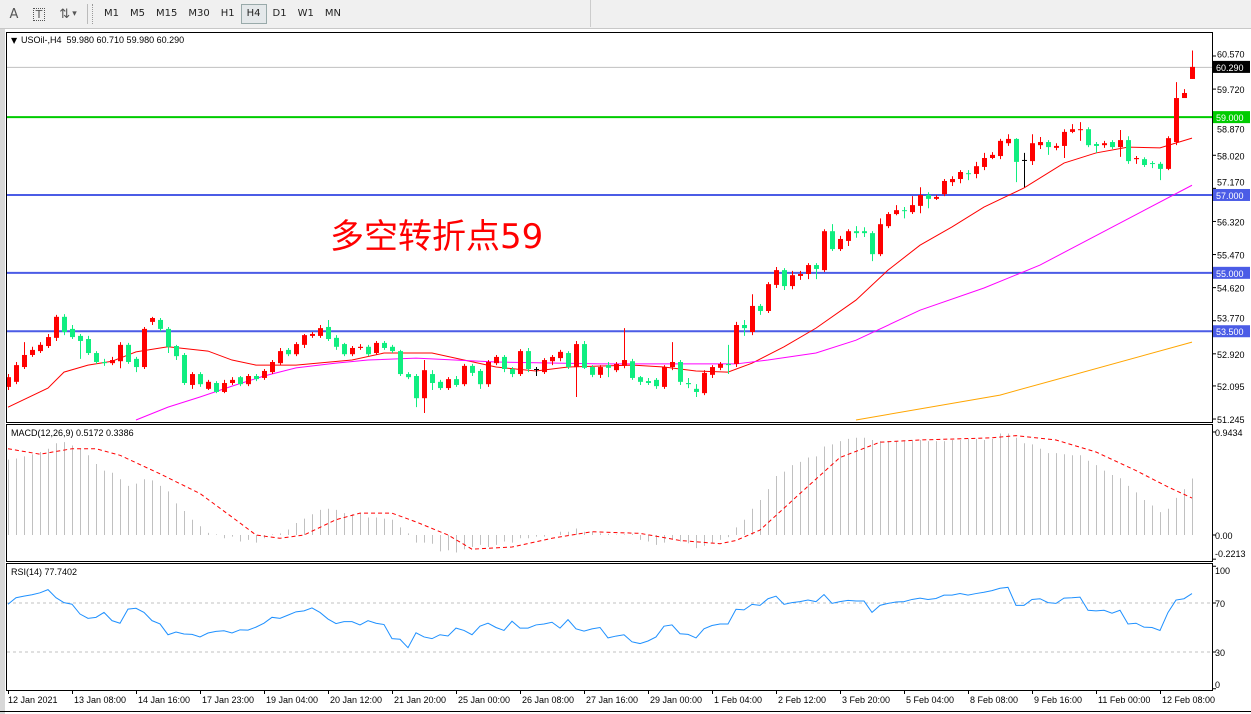  I want to click on timeframe-w1: W1, so click(305, 13).